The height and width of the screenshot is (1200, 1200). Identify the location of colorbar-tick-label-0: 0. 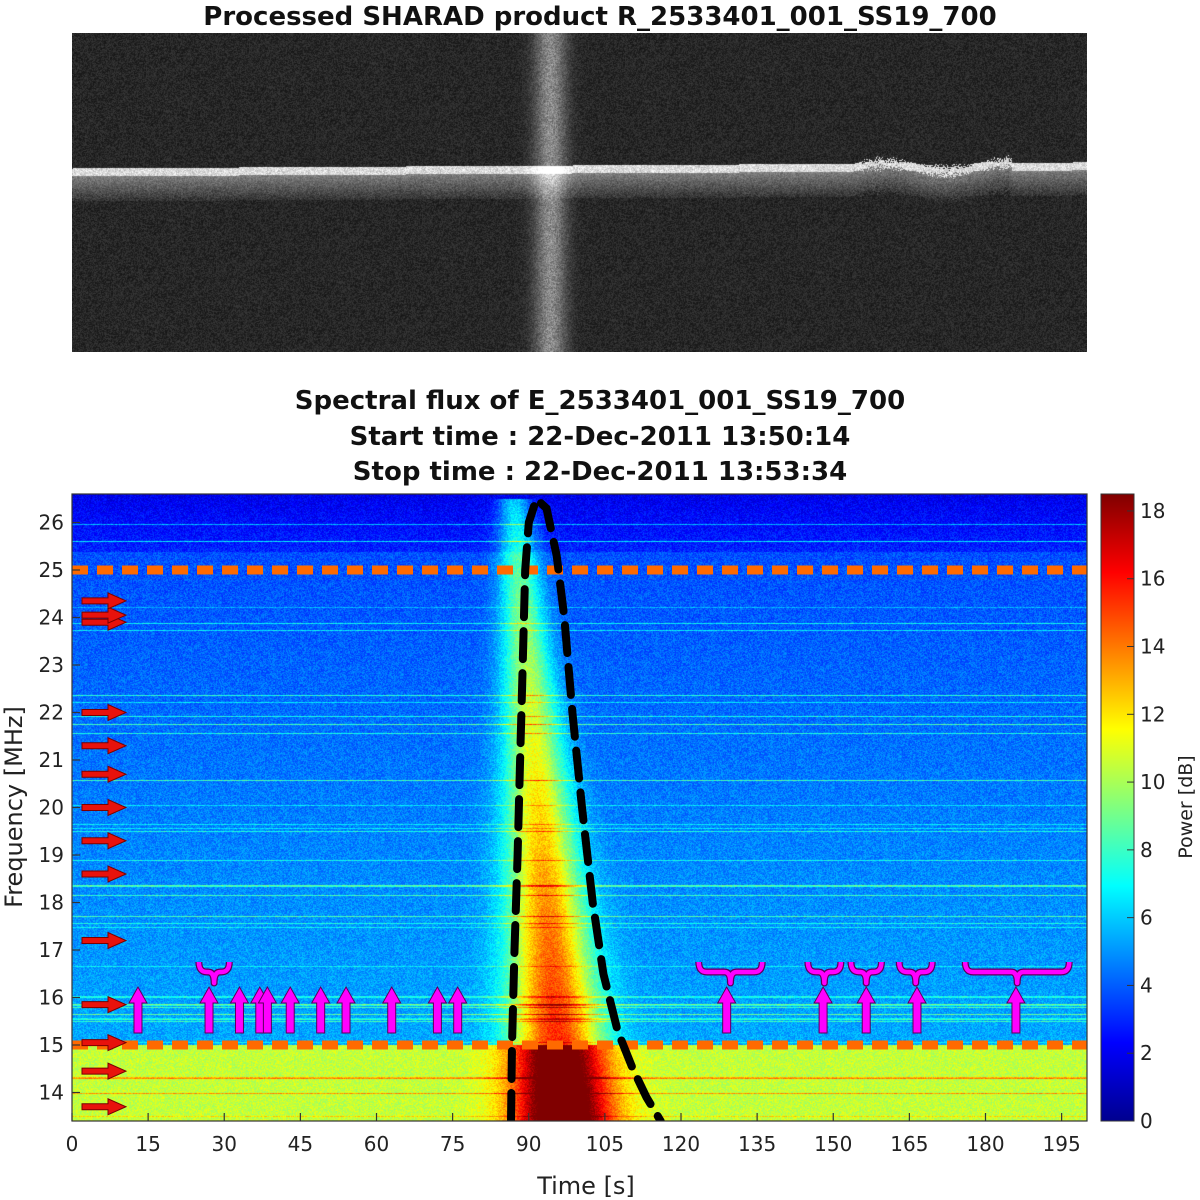
(1146, 1121).